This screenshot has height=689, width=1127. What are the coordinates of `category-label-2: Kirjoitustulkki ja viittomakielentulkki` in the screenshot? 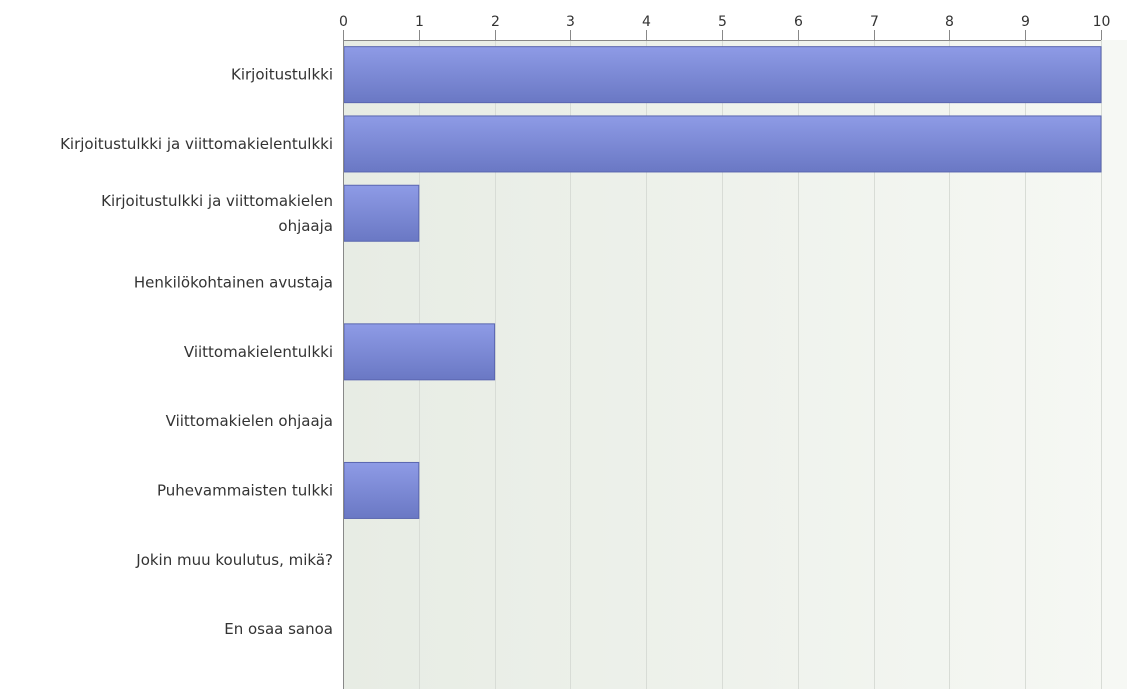 It's located at (196, 144).